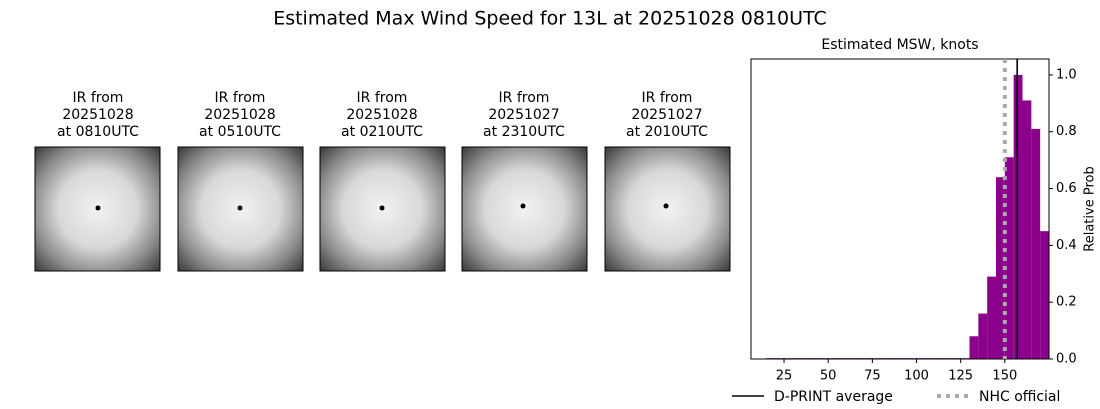 The image size is (1100, 409). I want to click on x-tick-label: 100, so click(916, 376).